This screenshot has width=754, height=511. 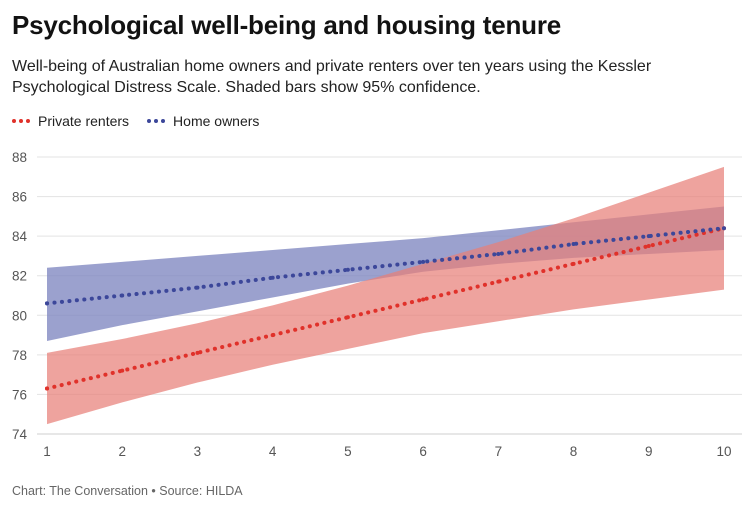 What do you see at coordinates (19, 197) in the screenshot?
I see `y-tick-label-86: 86` at bounding box center [19, 197].